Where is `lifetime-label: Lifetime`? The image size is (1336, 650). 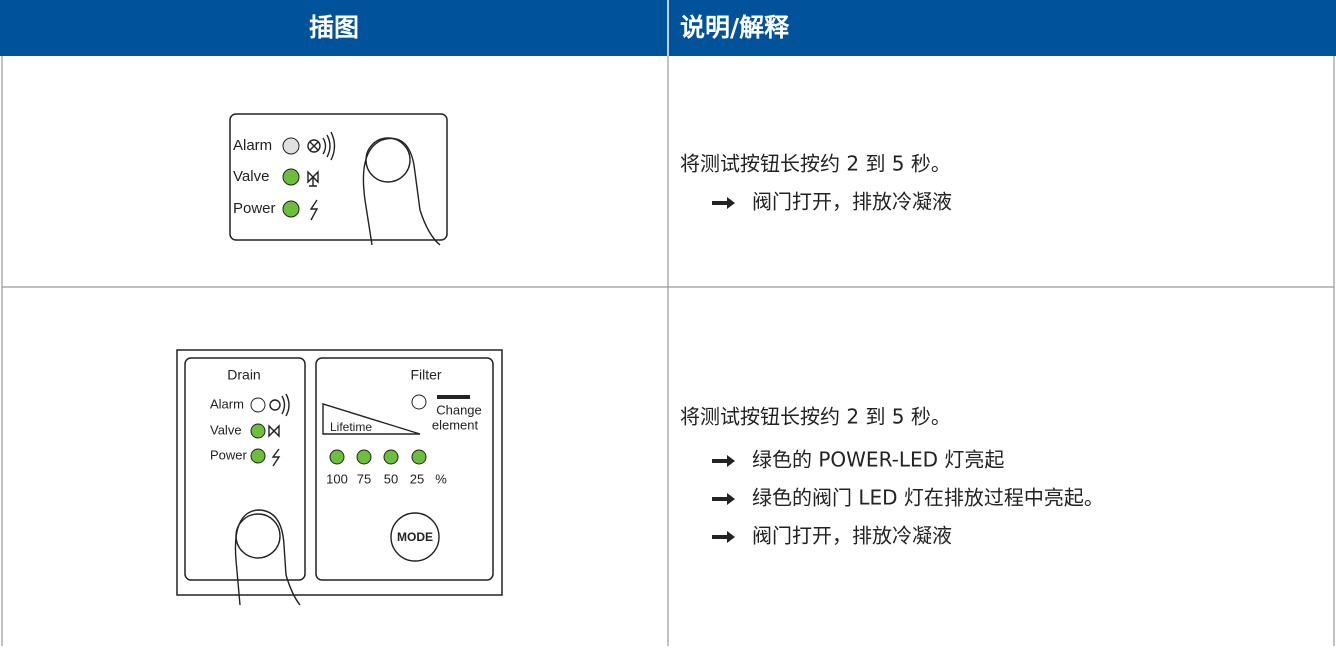
lifetime-label: Lifetime is located at coordinates (351, 427).